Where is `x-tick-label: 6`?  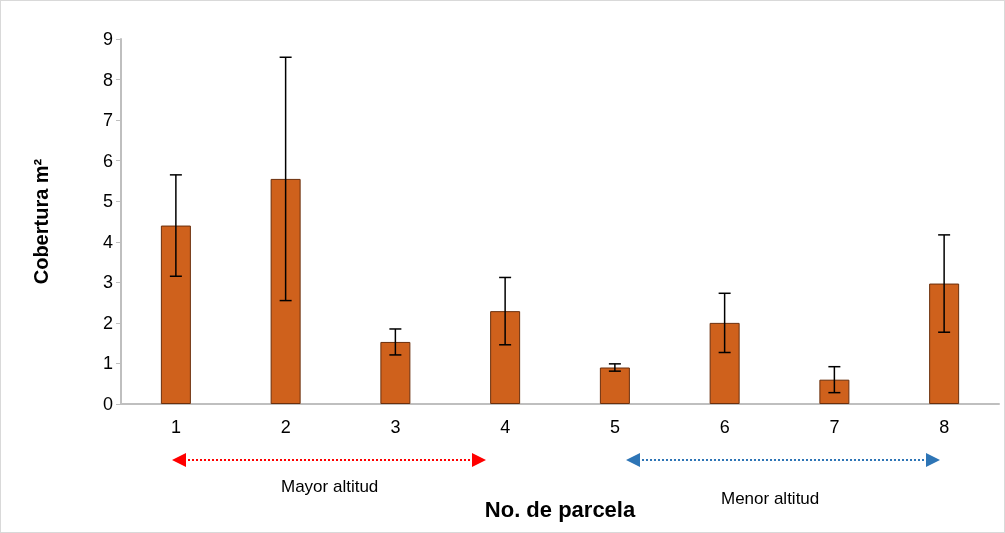
x-tick-label: 6 is located at coordinates (724, 427).